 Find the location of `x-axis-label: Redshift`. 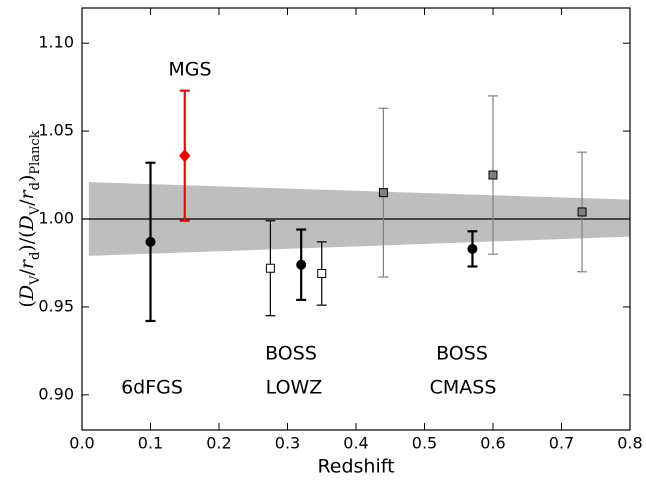

x-axis-label: Redshift is located at coordinates (355, 467).